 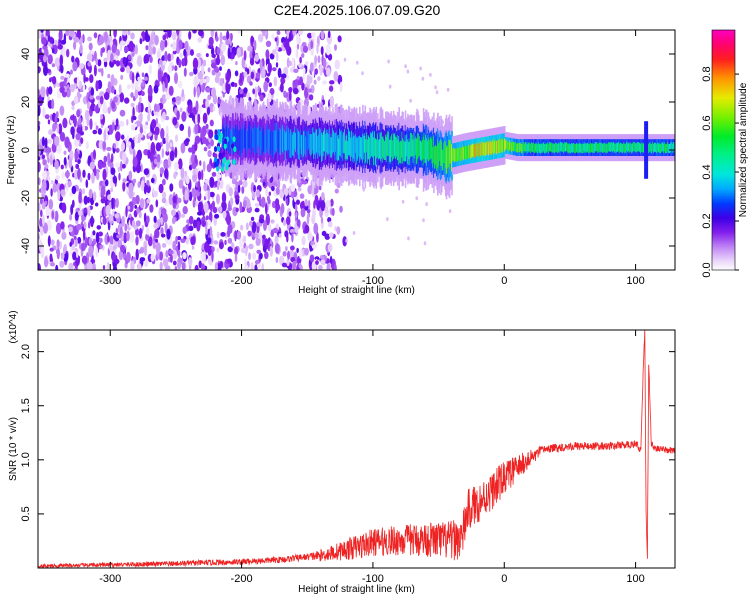 I want to click on y-axis-label: Frequency (Hz), so click(x=11, y=150).